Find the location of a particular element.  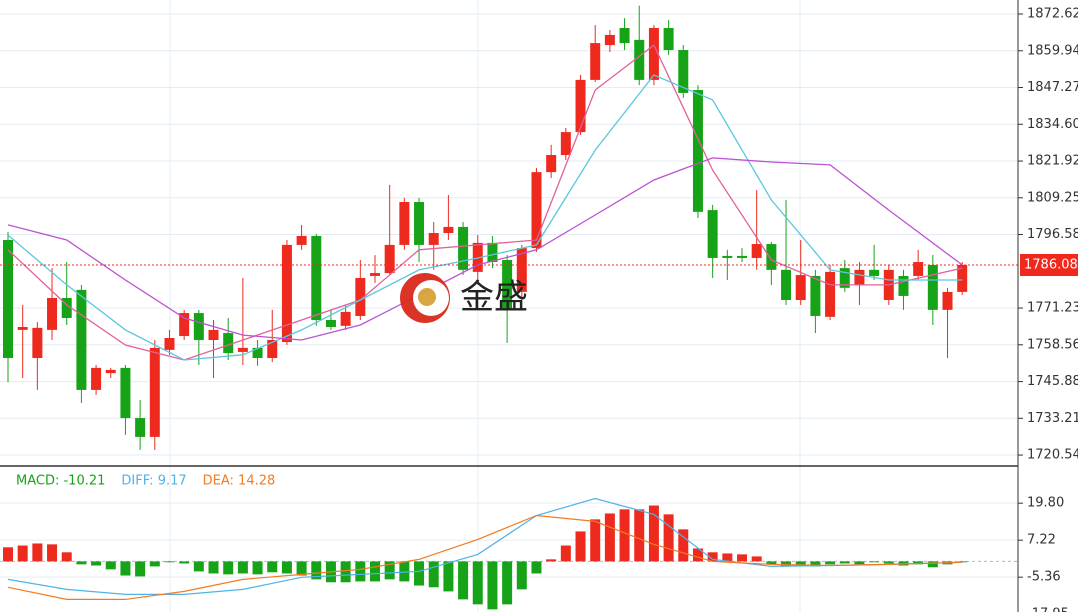

indicator-line is located at coordinates (485, 546).